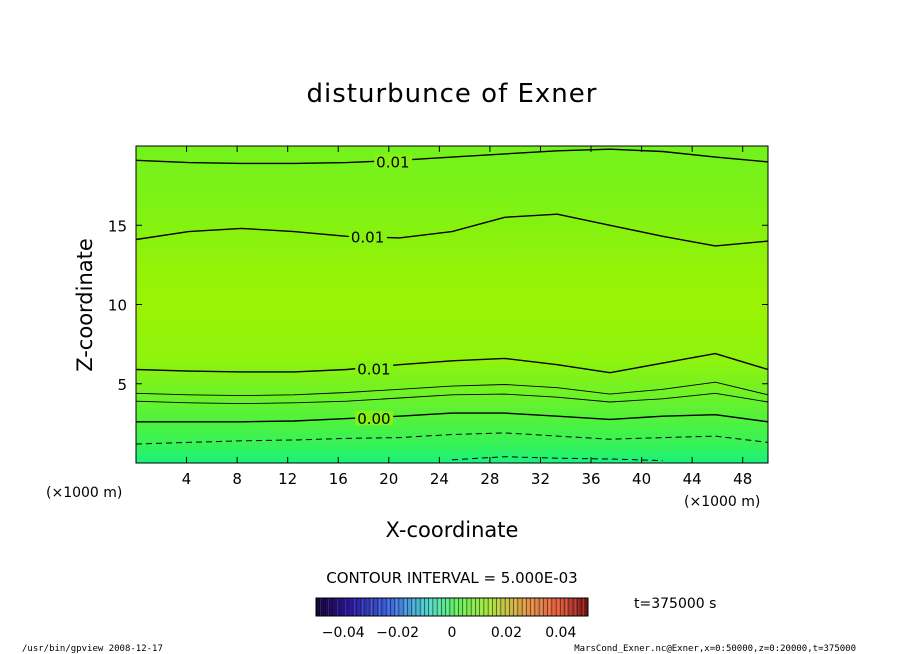 The width and height of the screenshot is (904, 654). What do you see at coordinates (641, 479) in the screenshot?
I see `x-tick-label: 40` at bounding box center [641, 479].